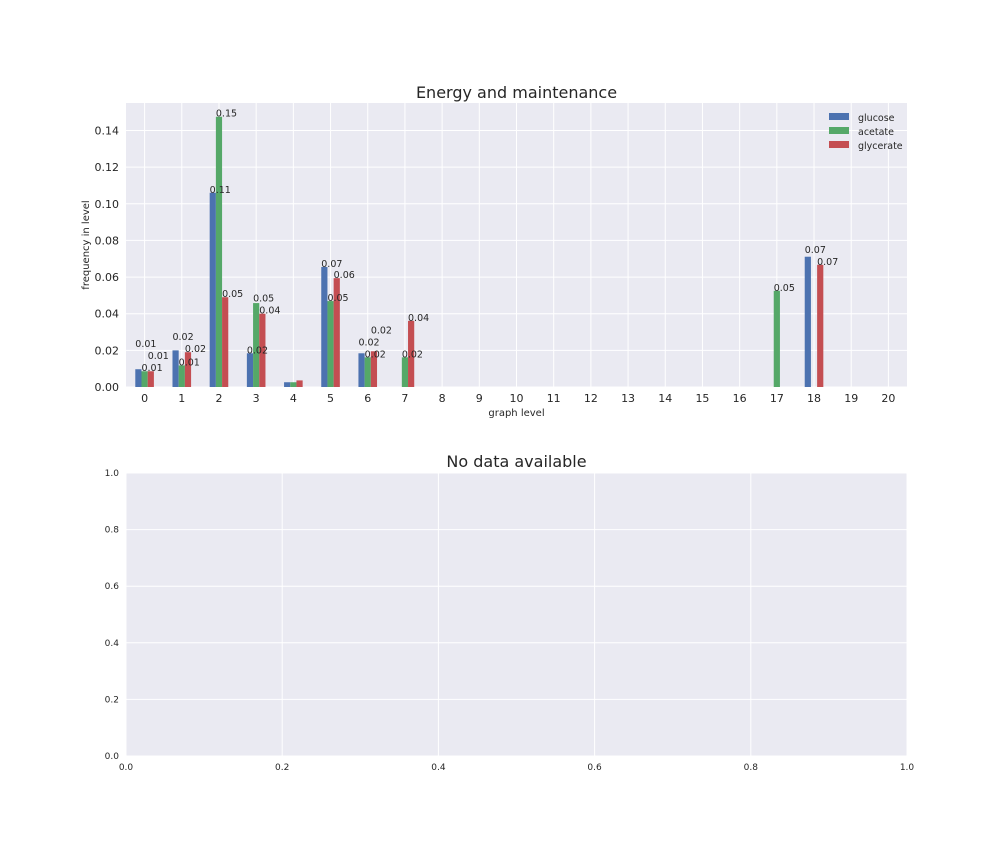 The height and width of the screenshot is (864, 1008). Describe the element at coordinates (839, 130) in the screenshot. I see `legend-swatch-acetate` at that location.